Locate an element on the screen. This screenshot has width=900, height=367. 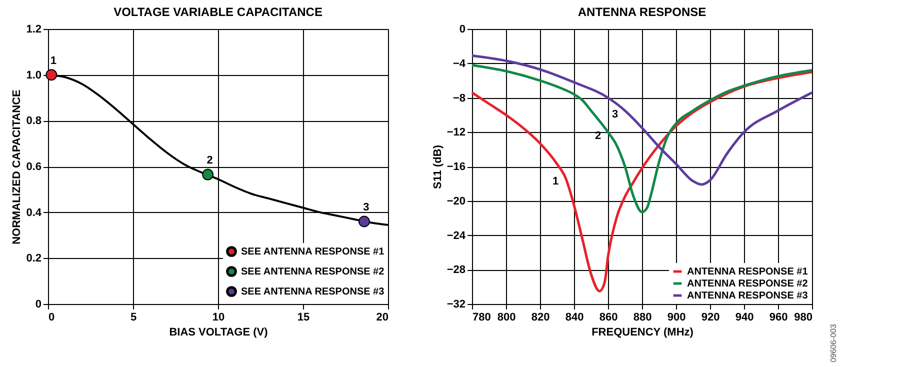
x-tick-label: 940 is located at coordinates (744, 318).